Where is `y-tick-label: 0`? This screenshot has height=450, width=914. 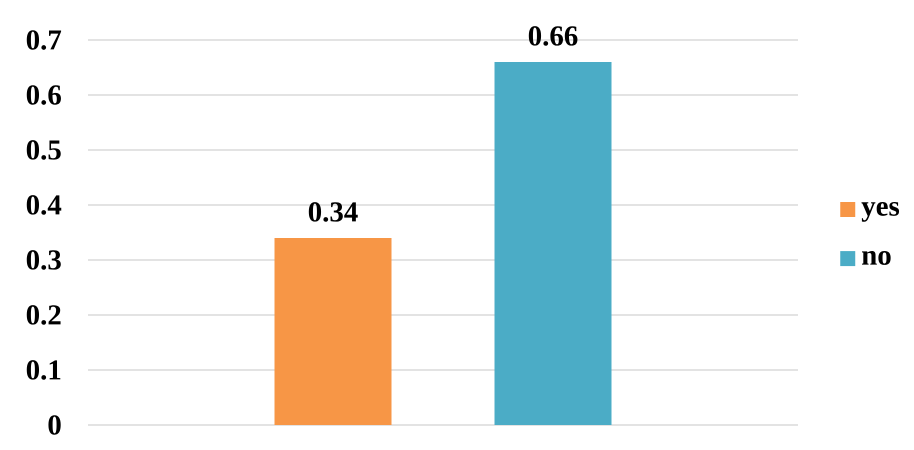 y-tick-label: 0 is located at coordinates (54, 425).